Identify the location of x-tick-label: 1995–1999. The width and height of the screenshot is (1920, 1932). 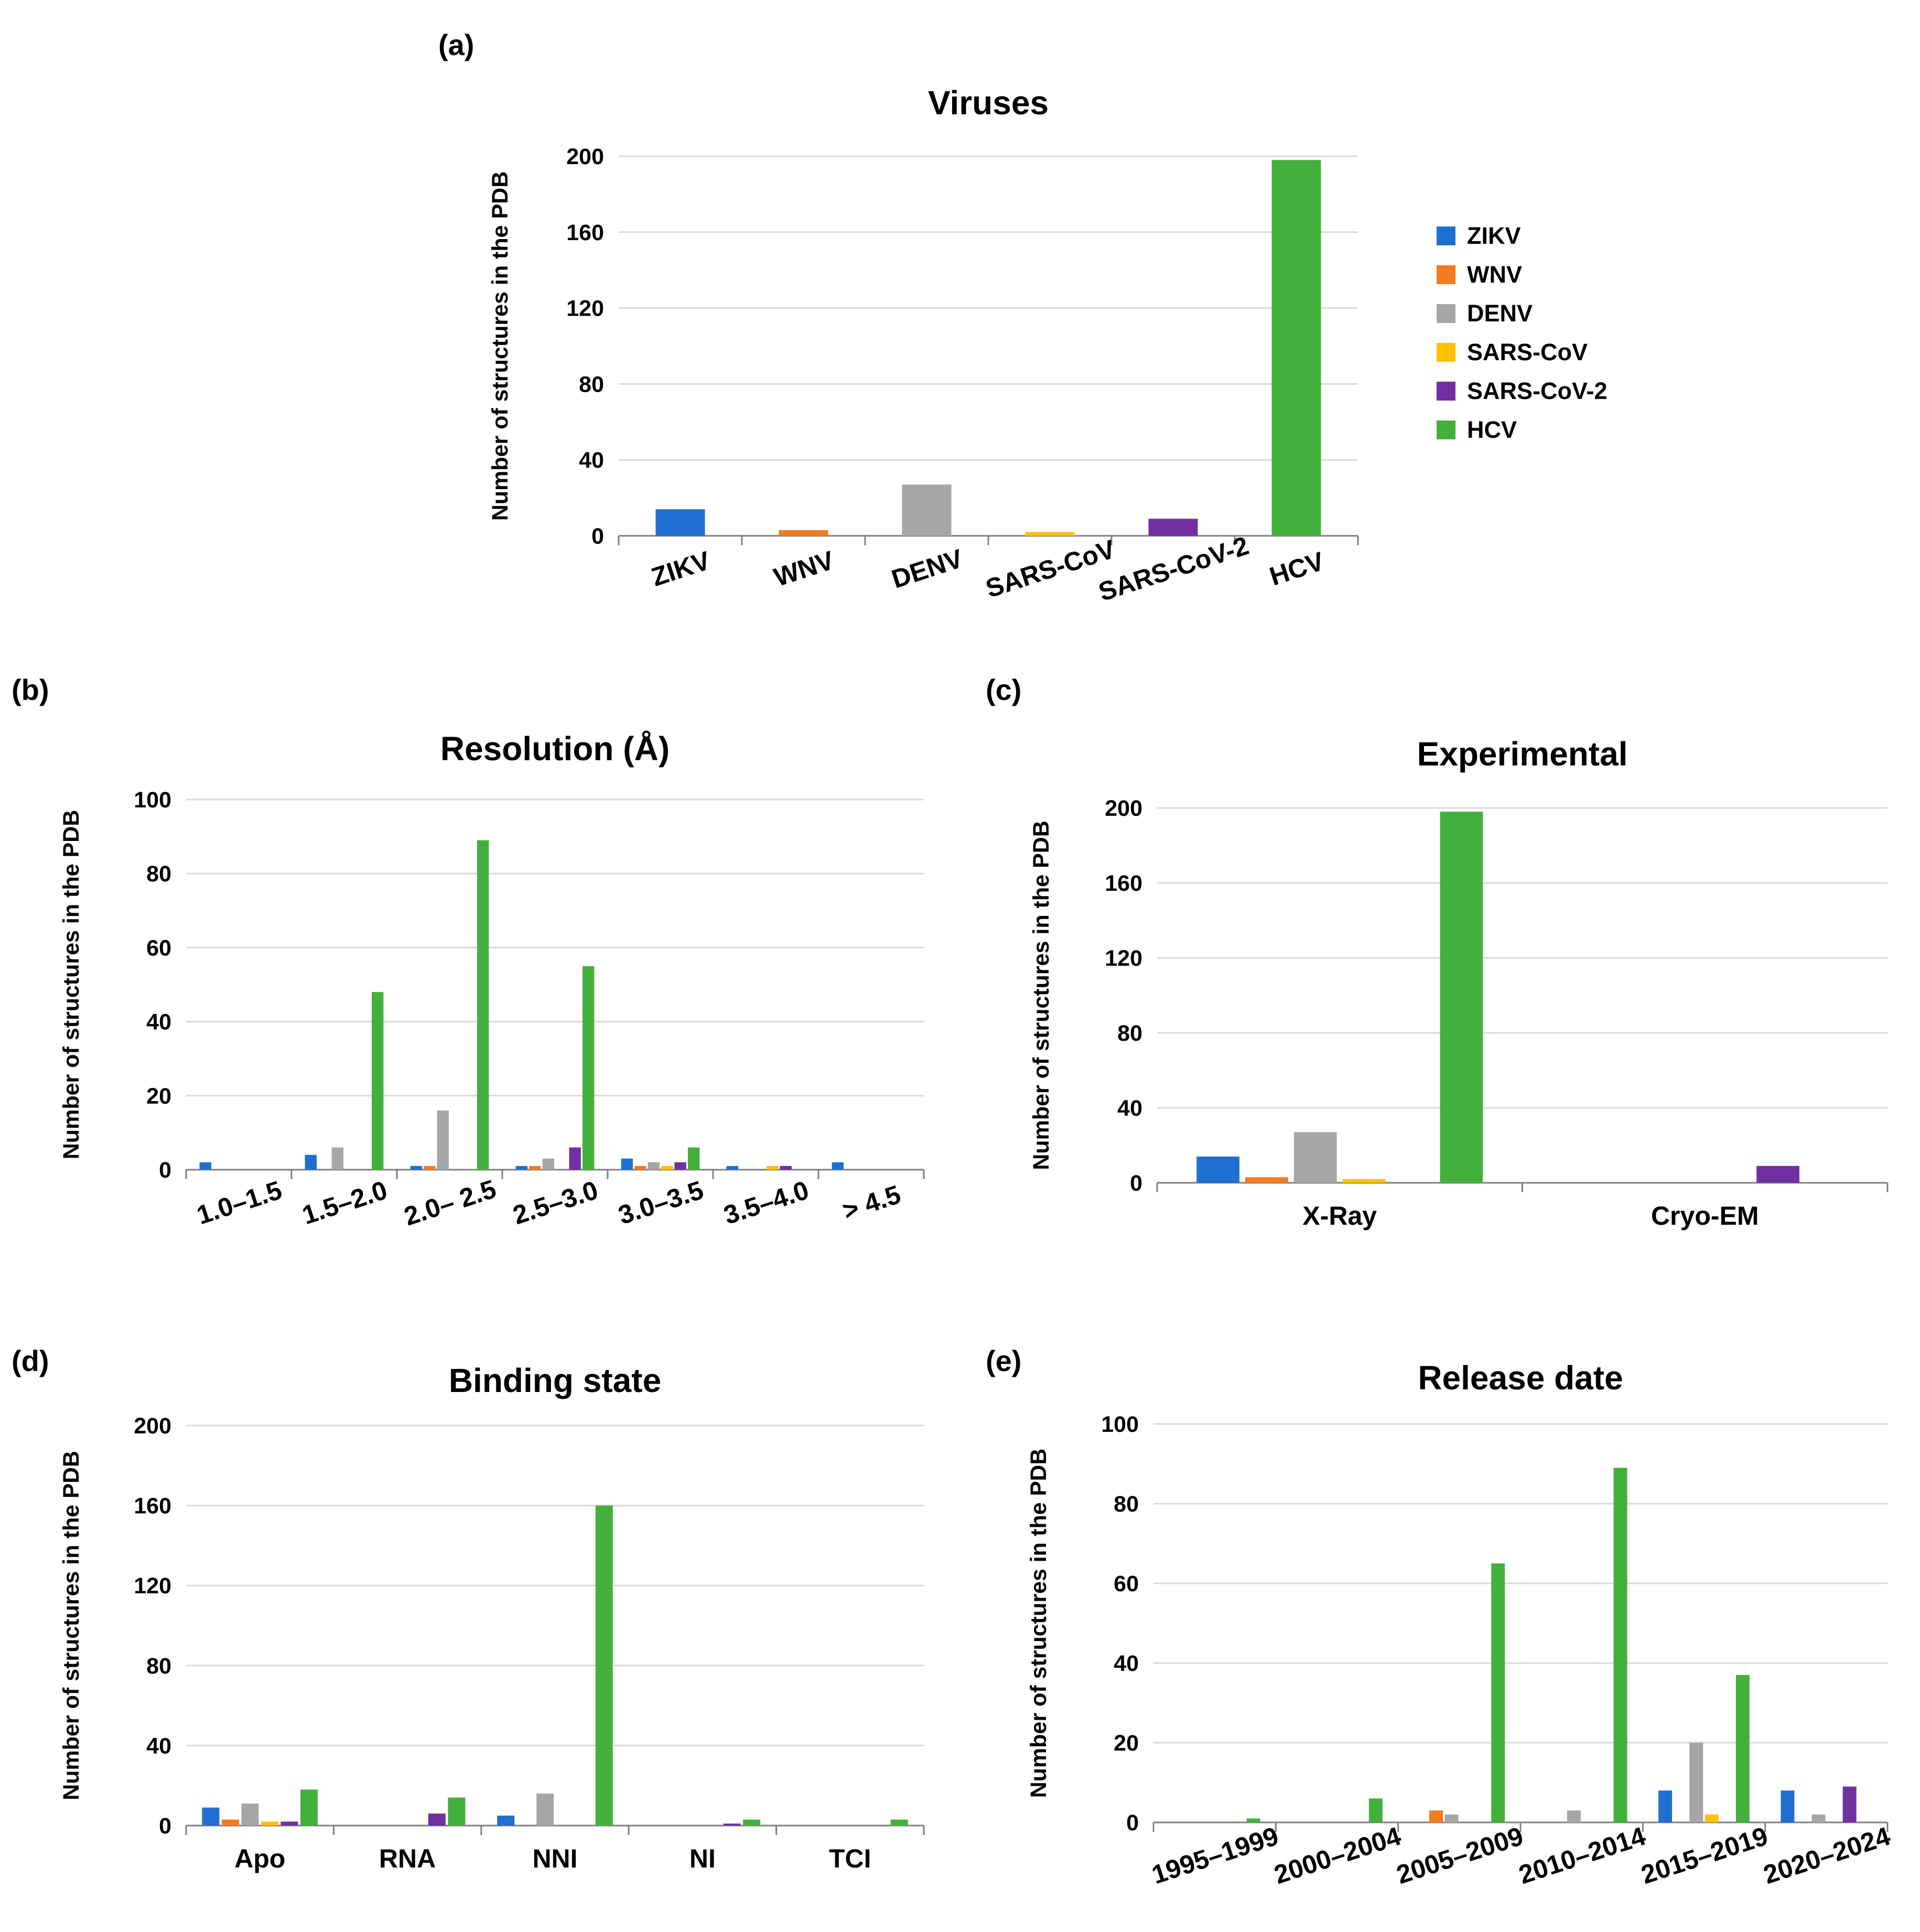
(1215, 1855).